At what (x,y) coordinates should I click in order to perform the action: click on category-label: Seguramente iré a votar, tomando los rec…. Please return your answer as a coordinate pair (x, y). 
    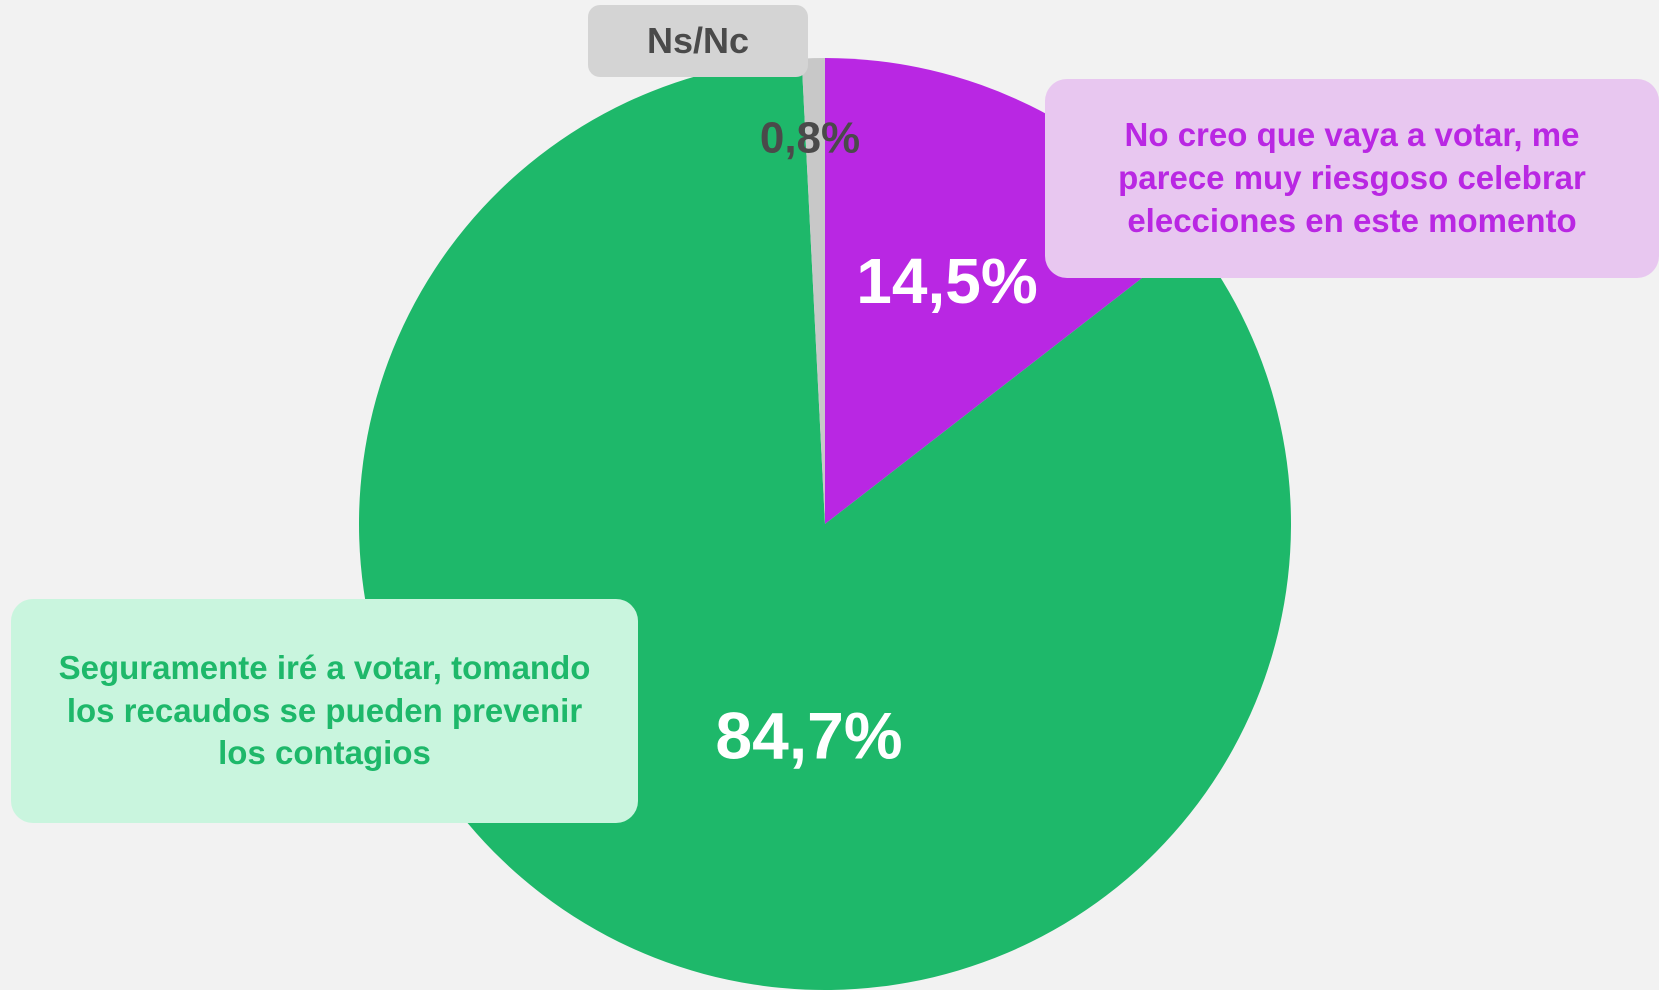
    Looking at the image, I should click on (324, 711).